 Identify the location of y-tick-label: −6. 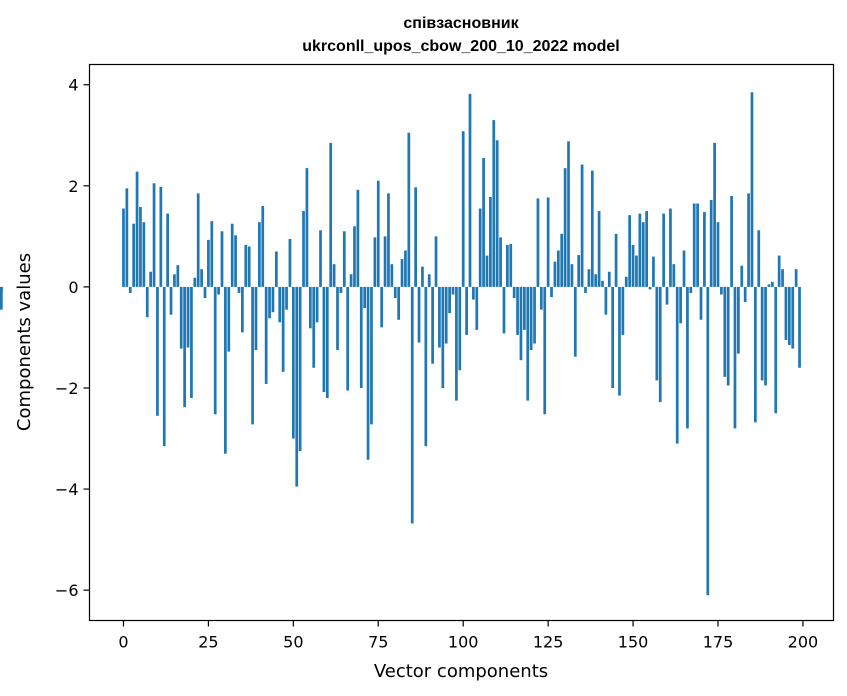
(67, 590).